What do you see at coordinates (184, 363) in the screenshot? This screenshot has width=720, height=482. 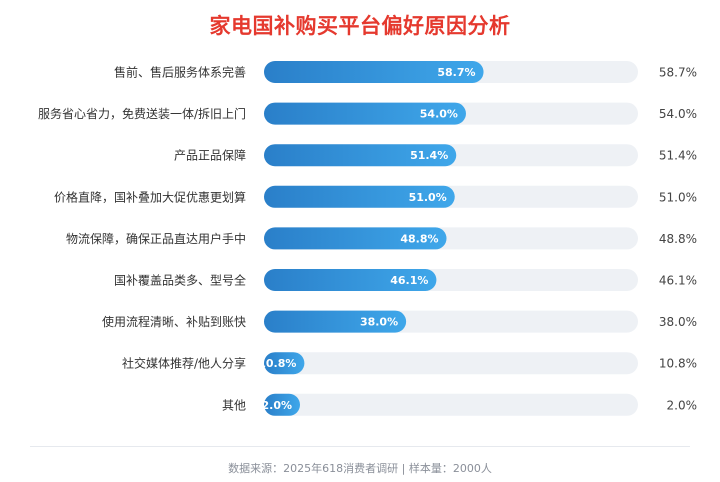 I see `category-label: 社交媒体推荐/他人分享` at bounding box center [184, 363].